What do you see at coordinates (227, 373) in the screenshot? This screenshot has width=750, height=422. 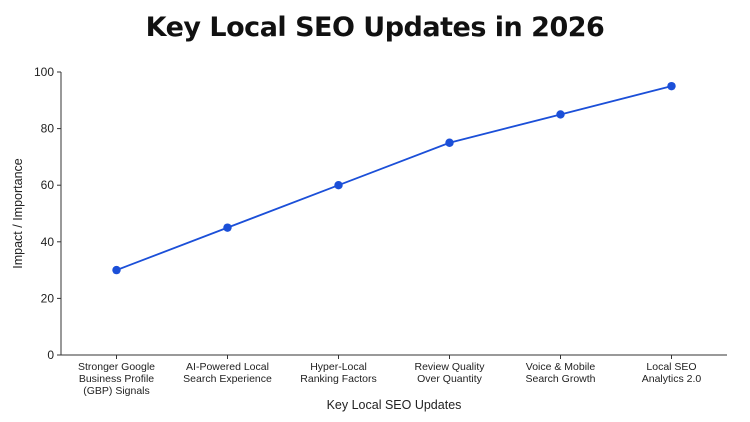 I see `x-tick-label: AI-Powered Local Search Experience` at bounding box center [227, 373].